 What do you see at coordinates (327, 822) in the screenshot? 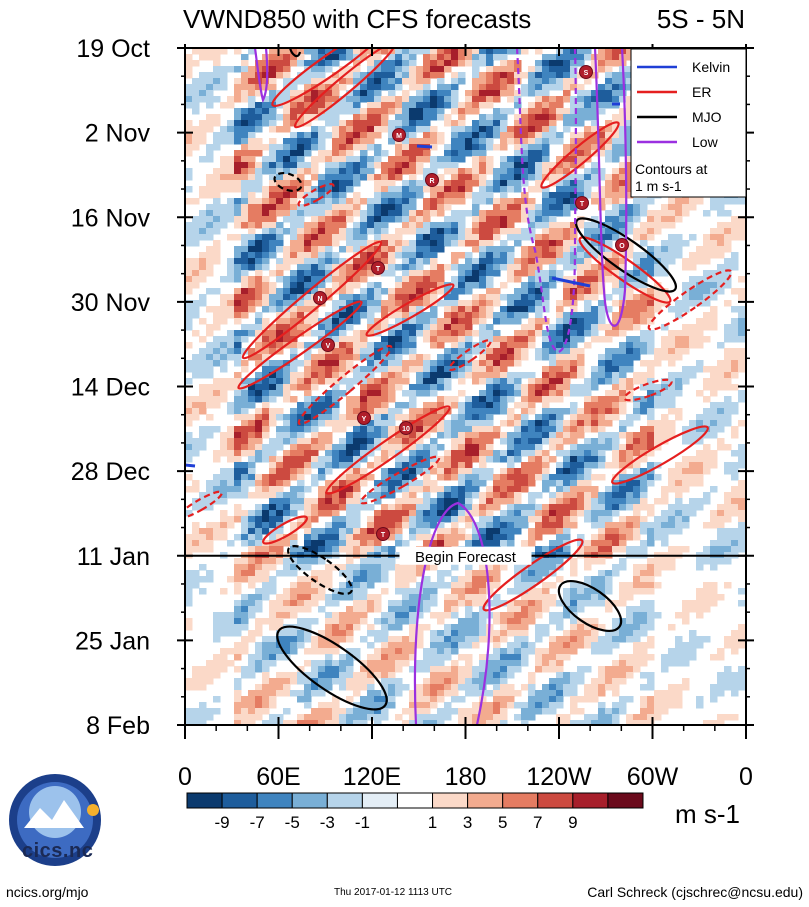
I see `colorbar-label: -3` at bounding box center [327, 822].